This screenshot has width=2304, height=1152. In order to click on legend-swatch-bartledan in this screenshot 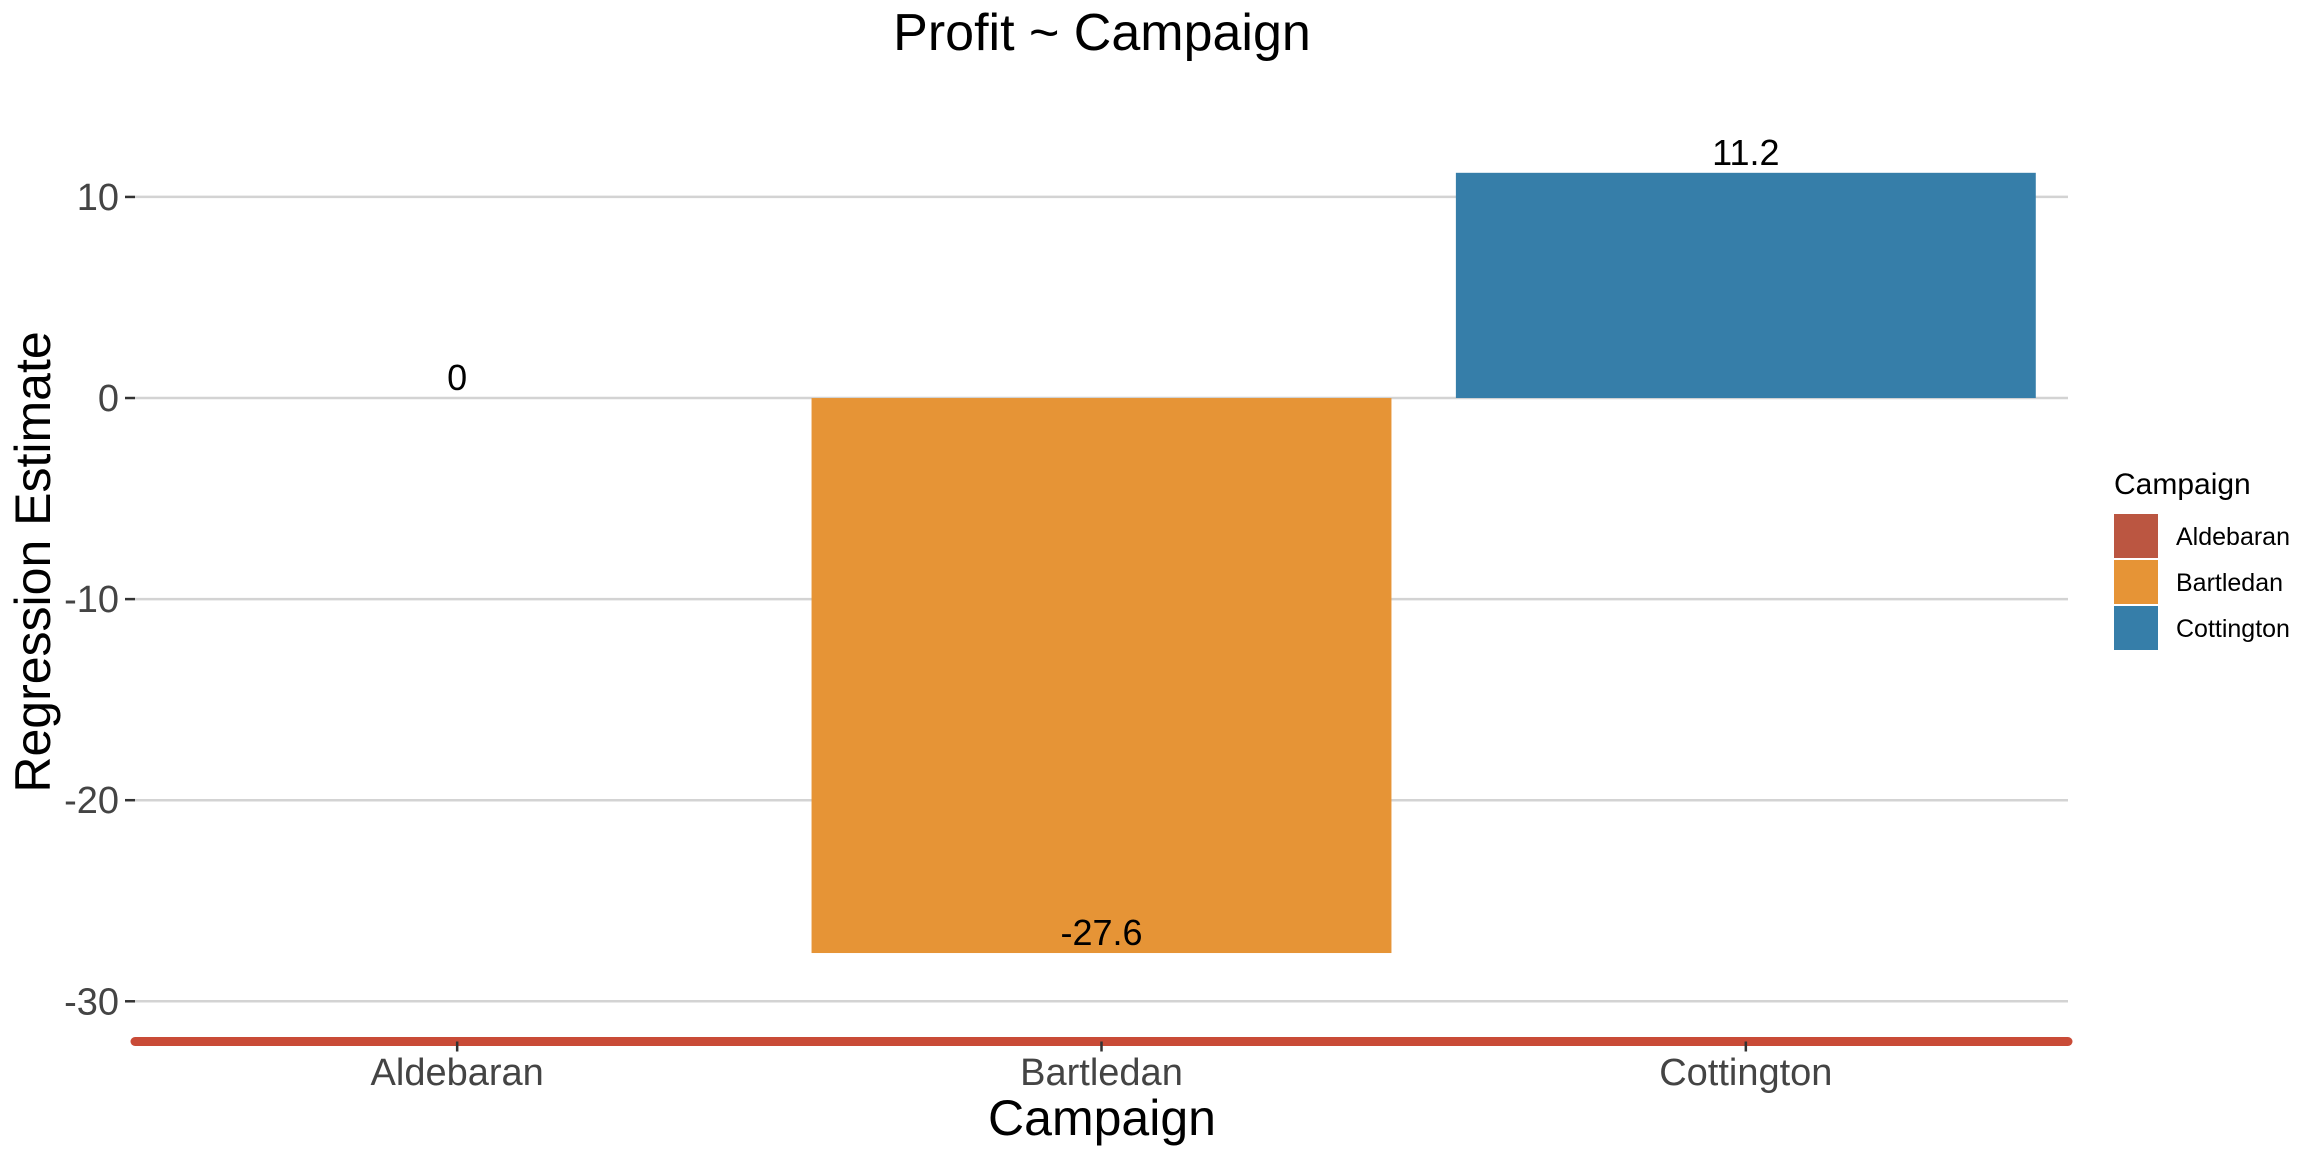, I will do `click(2136, 582)`.